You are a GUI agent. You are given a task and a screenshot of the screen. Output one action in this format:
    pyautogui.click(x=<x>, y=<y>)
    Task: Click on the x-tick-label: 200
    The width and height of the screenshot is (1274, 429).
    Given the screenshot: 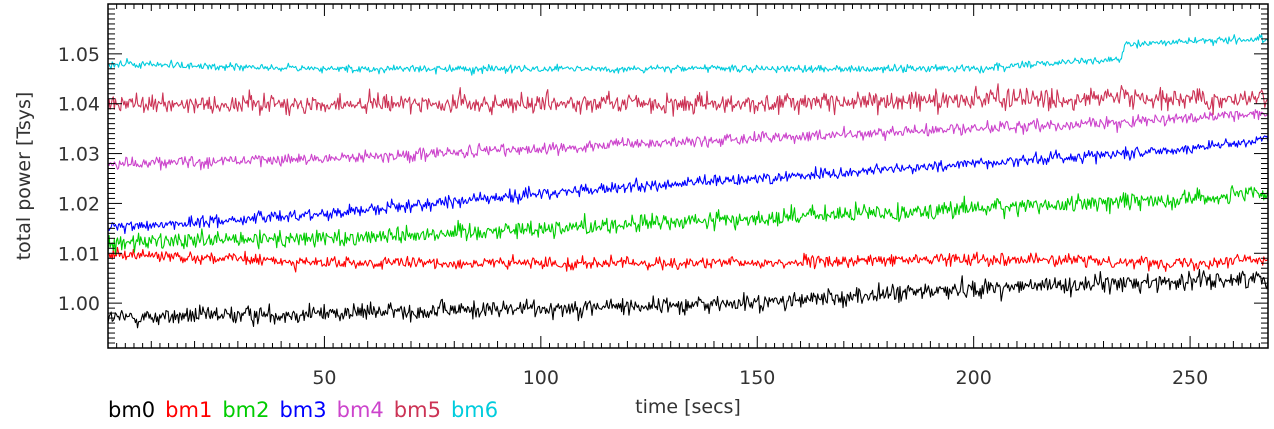 What is the action you would take?
    pyautogui.click(x=974, y=378)
    